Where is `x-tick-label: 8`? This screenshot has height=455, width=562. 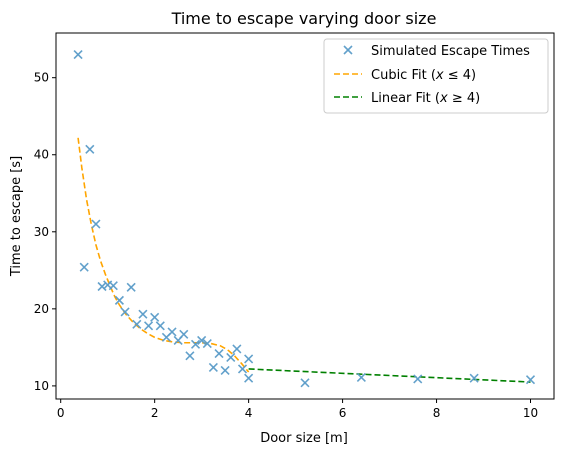
x-tick-label: 8 is located at coordinates (437, 413).